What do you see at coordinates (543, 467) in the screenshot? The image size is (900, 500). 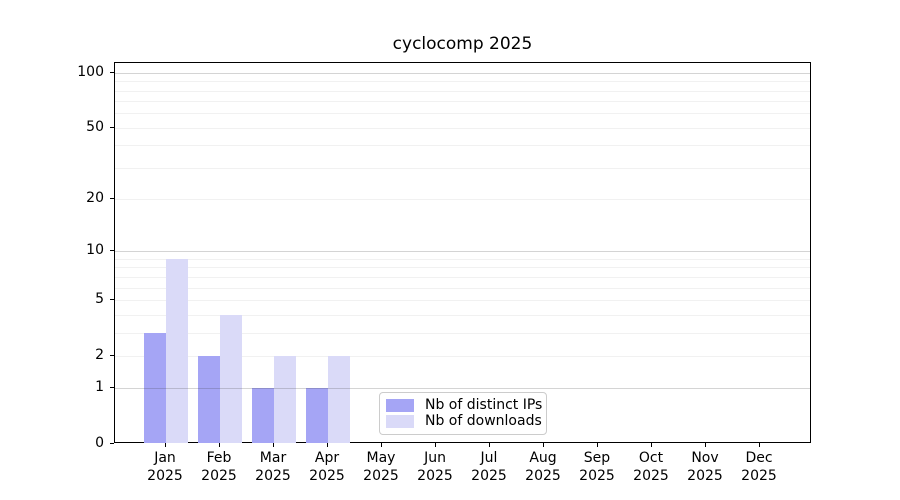 I see `x-tick-label: Aug 2025` at bounding box center [543, 467].